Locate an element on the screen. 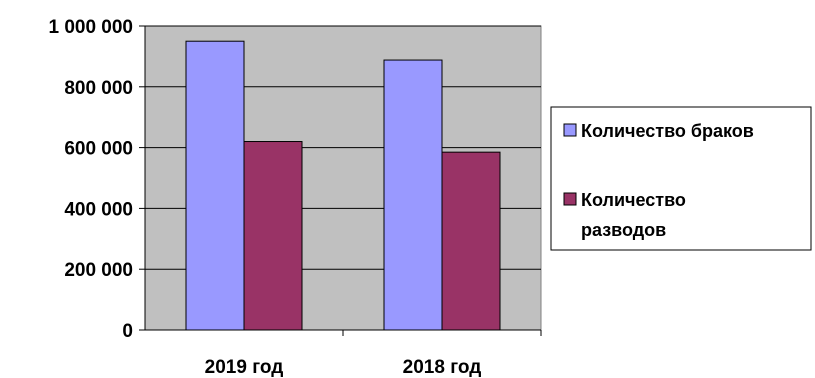  y-tick-label: 1 000 000 is located at coordinates (90, 27).